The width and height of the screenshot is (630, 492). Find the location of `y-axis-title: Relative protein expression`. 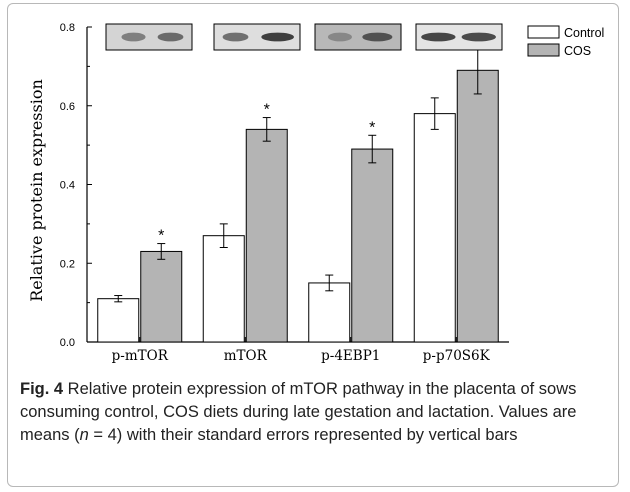

y-axis-title: Relative protein expression is located at coordinates (36, 190).